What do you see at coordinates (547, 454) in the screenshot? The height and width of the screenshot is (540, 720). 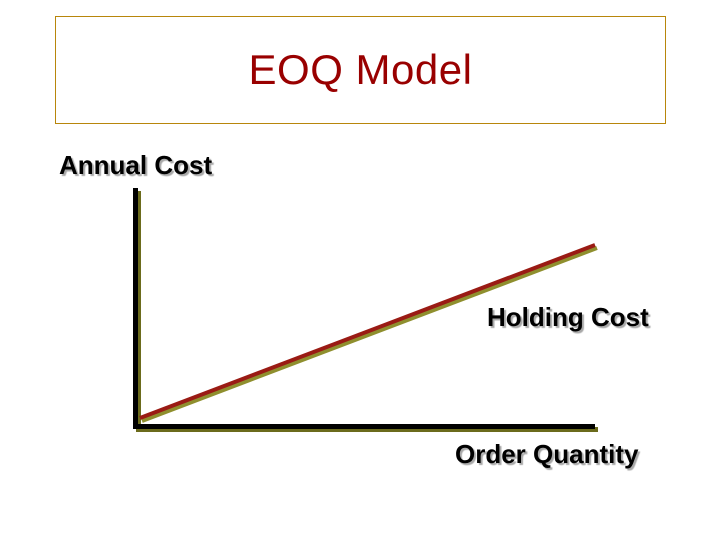 I see `x-axis-label: Order Quantity` at bounding box center [547, 454].